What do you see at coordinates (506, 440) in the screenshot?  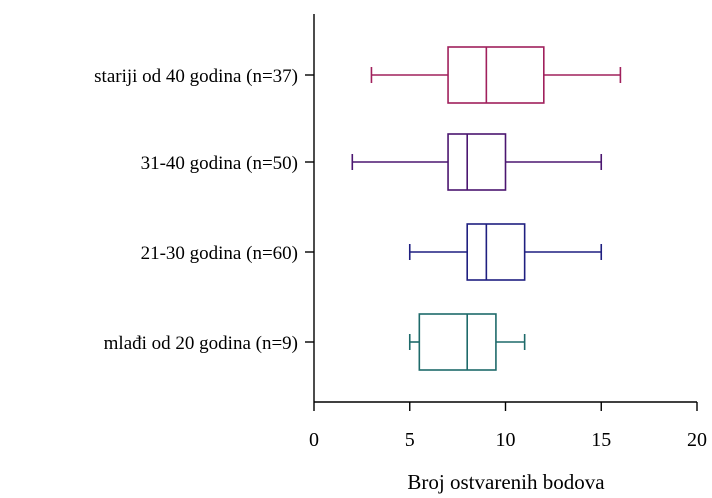 I see `x-tick-label: 10` at bounding box center [506, 440].